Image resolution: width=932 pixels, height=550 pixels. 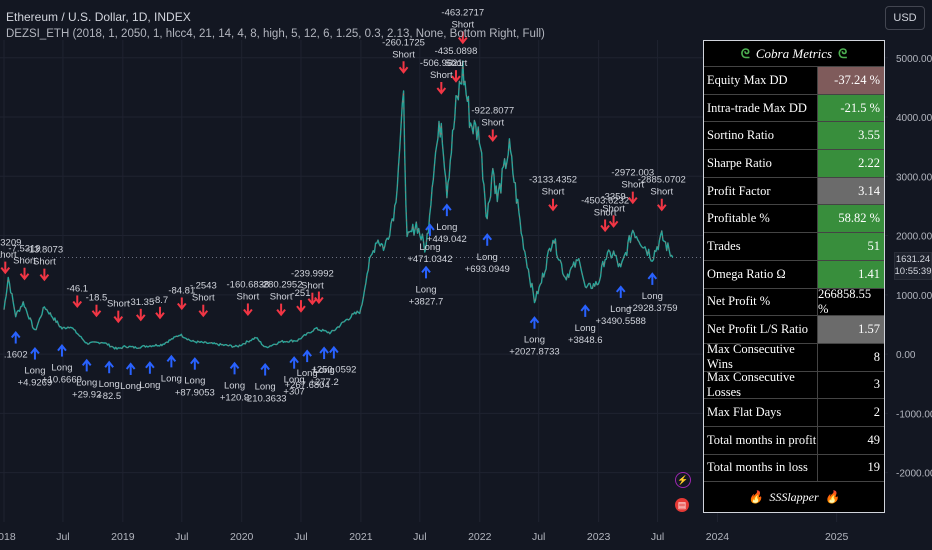 What do you see at coordinates (756, 496) in the screenshot?
I see `fire-icon: 🔥` at bounding box center [756, 496].